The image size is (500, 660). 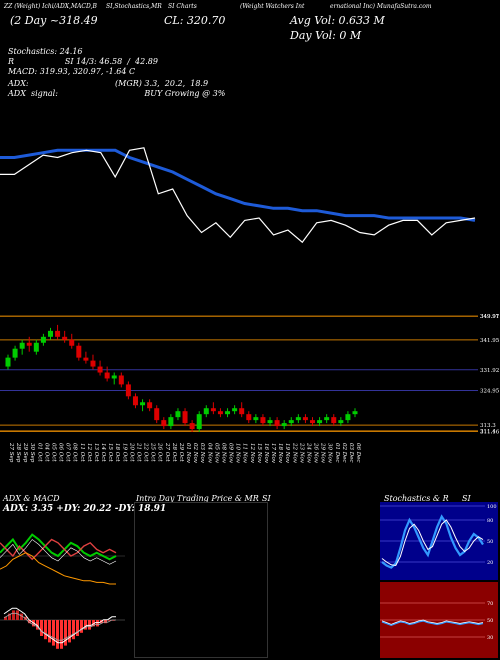 What do you see at coordinates (138, 452) in the screenshot?
I see `x-tick-label: 21 Oct` at bounding box center [138, 452].